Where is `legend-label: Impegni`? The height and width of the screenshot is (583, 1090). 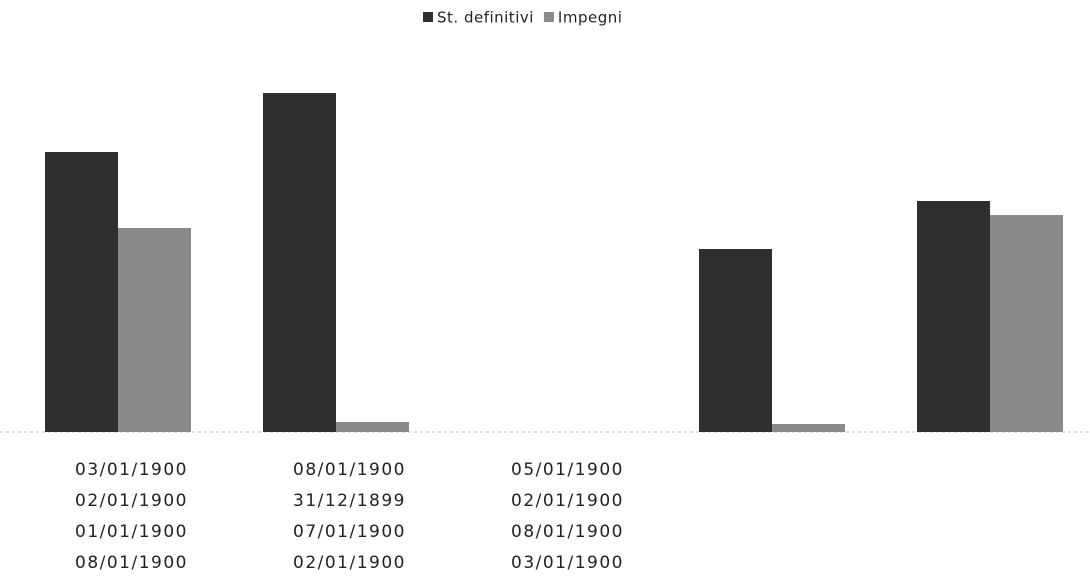
legend-label: Impegni is located at coordinates (590, 18).